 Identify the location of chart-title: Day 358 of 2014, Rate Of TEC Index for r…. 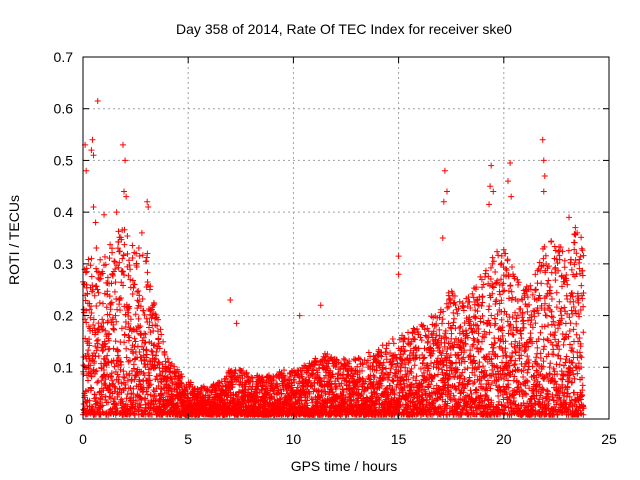
(344, 29).